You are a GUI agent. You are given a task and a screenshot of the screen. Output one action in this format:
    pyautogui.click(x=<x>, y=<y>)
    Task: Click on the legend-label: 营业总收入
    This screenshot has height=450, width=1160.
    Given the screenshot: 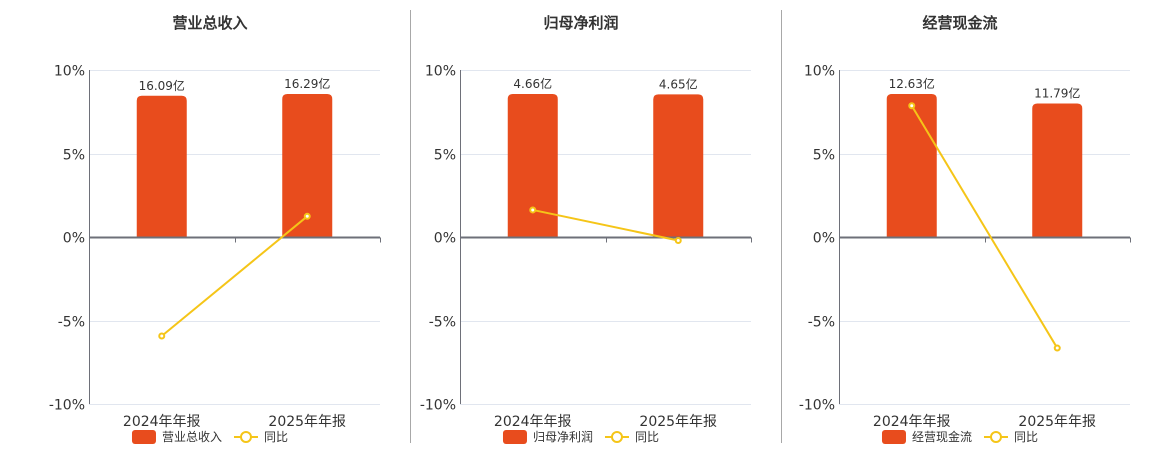 What is the action you would take?
    pyautogui.click(x=191, y=437)
    